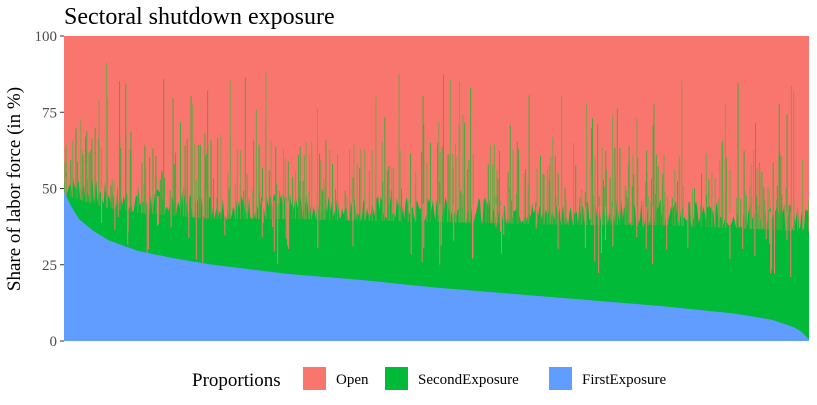 This screenshot has width=817, height=405. What do you see at coordinates (49, 266) in the screenshot?
I see `y-tick-label: 25` at bounding box center [49, 266].